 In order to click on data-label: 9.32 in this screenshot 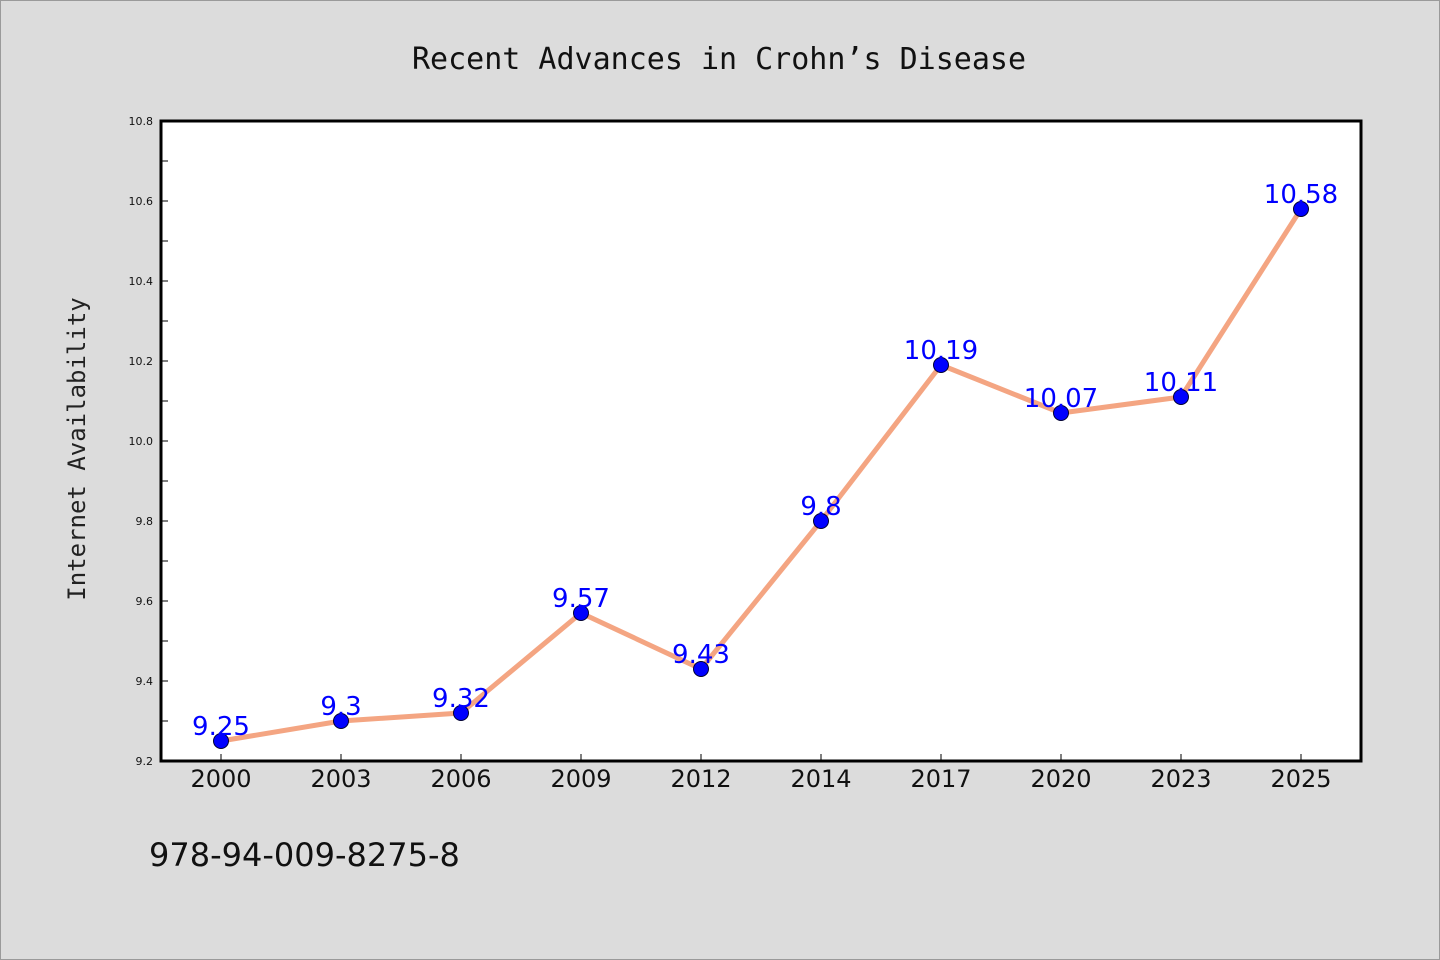, I will do `click(461, 699)`.